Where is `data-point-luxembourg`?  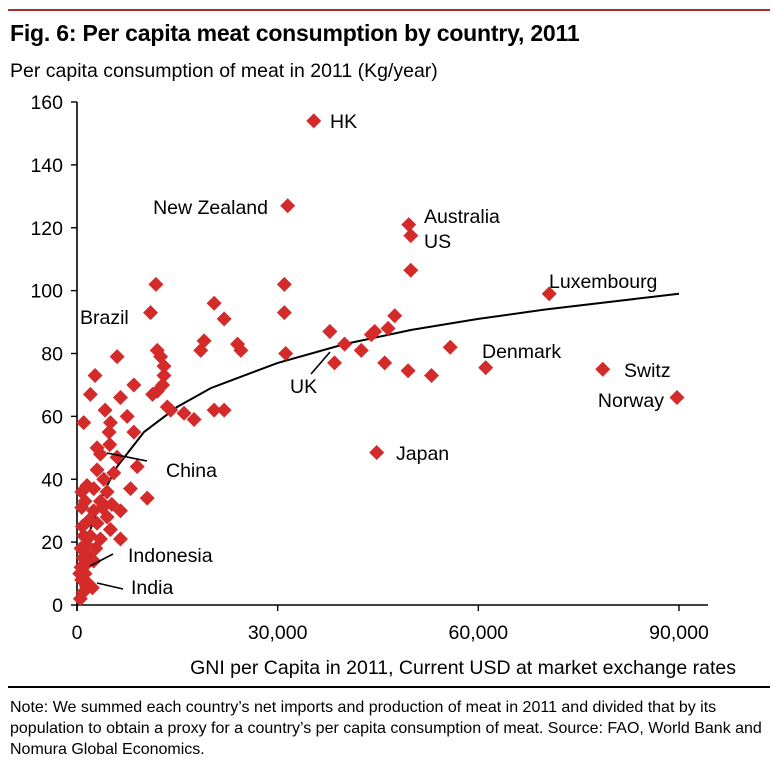
data-point-luxembourg is located at coordinates (549, 294).